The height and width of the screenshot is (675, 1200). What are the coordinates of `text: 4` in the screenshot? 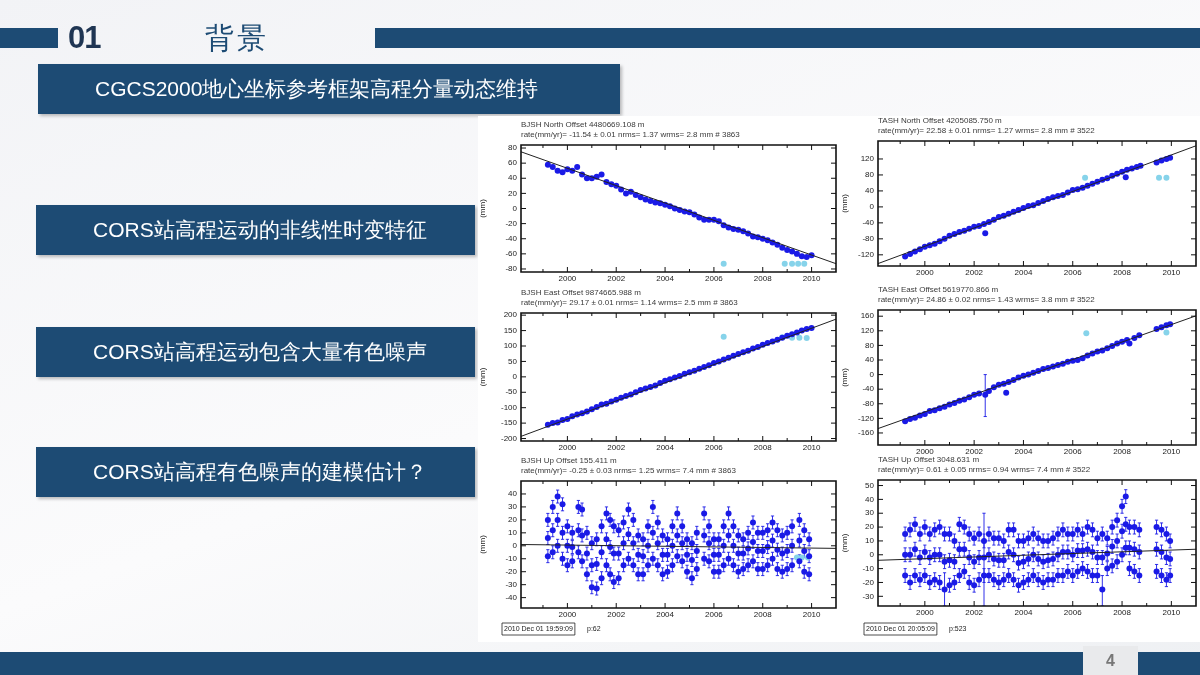 It's located at (1110, 660).